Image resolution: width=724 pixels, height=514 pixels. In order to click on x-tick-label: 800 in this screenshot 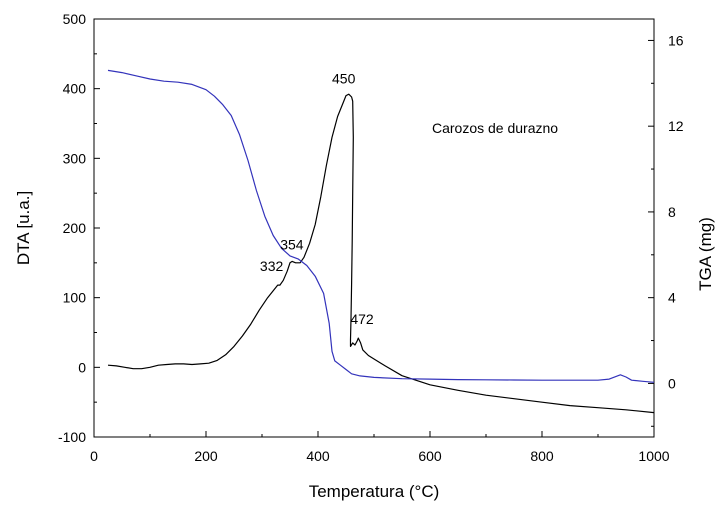, I will do `click(542, 456)`.